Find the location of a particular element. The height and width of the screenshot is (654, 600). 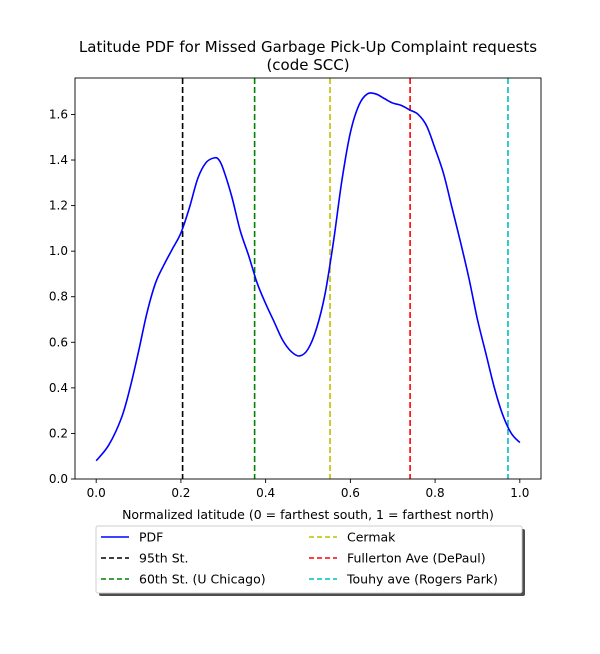

y-axis-ticks: 0.0 0.2 0.4 0.6 0.8 1.0 1.2 1.4 1.6 is located at coordinates (62, 296).